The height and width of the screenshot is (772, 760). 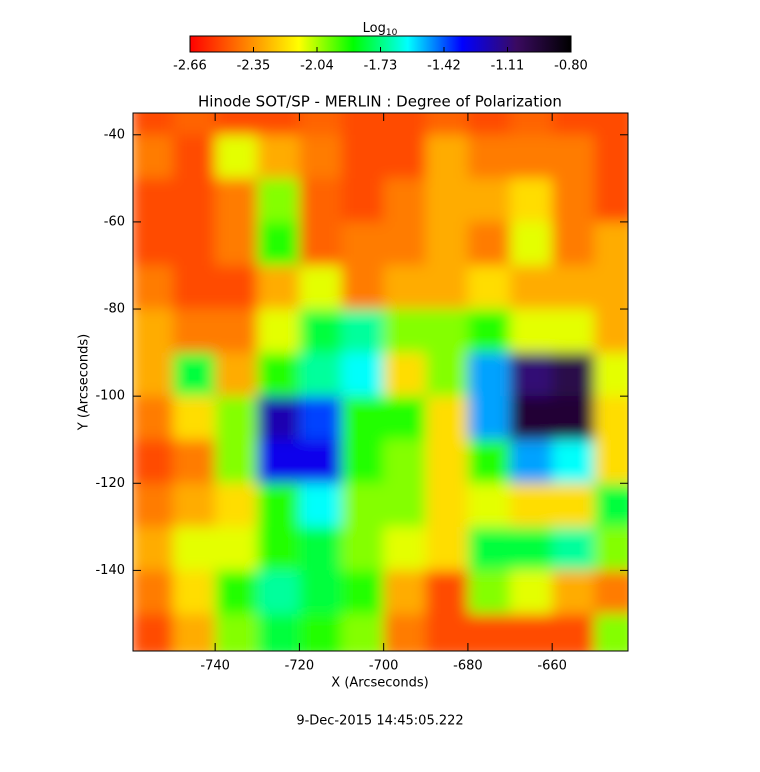 What do you see at coordinates (468, 666) in the screenshot?
I see `x-tick-label: -680` at bounding box center [468, 666].